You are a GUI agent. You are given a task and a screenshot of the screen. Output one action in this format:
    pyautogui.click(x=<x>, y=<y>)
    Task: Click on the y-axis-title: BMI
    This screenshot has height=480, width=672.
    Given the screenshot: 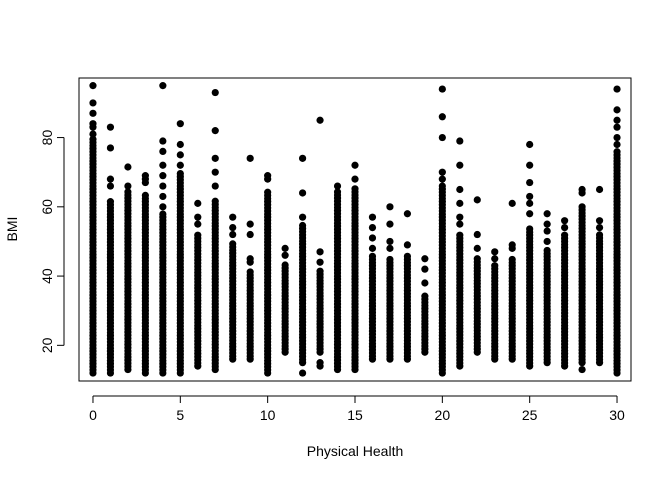 What is the action you would take?
    pyautogui.click(x=12, y=229)
    